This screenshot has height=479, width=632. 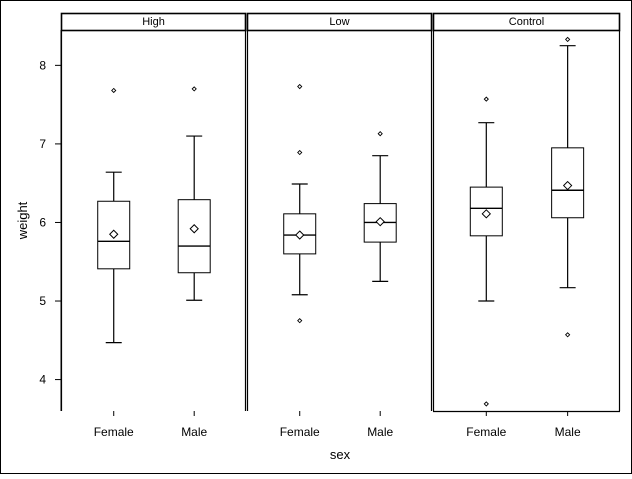 What do you see at coordinates (42, 301) in the screenshot?
I see `y-tick-label: 5` at bounding box center [42, 301].